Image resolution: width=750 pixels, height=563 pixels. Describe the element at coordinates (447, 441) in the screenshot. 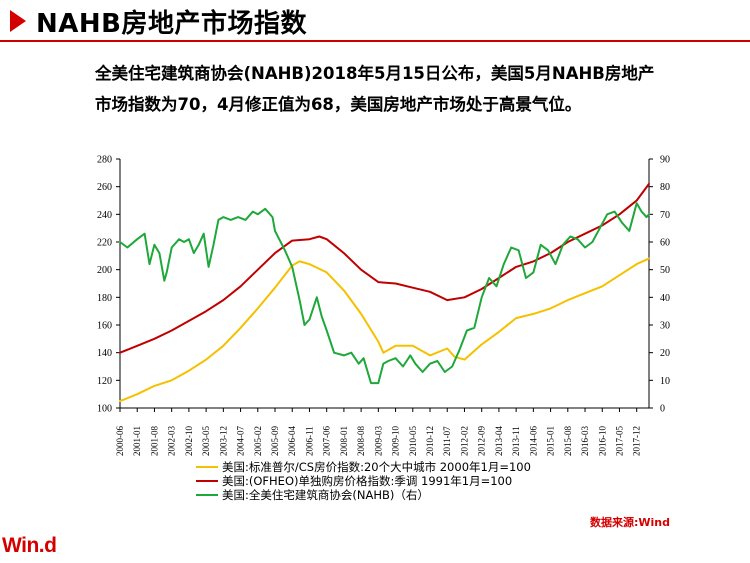

I see `x-tick-label: 2011-07` at that location.